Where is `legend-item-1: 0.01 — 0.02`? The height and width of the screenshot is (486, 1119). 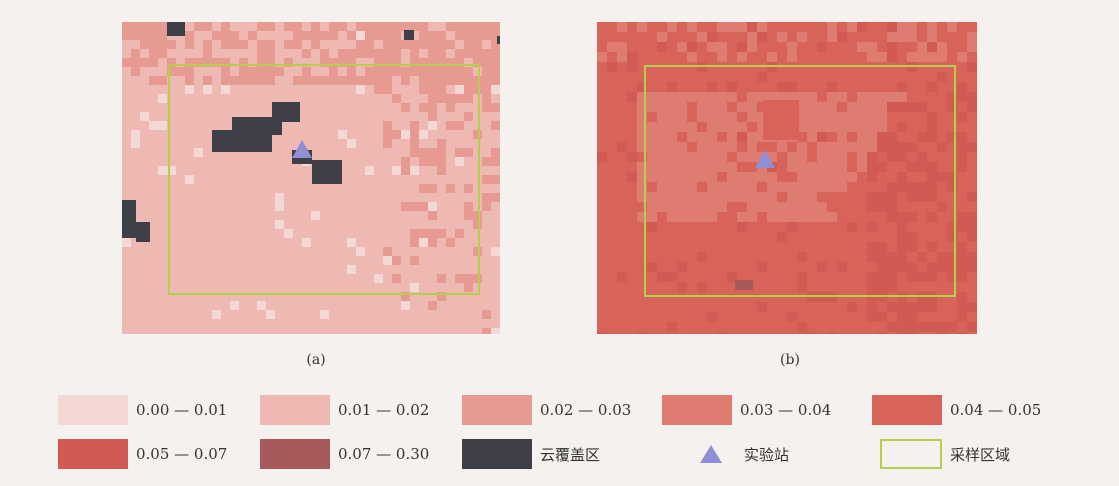 legend-item-1: 0.01 — 0.02 is located at coordinates (344, 410).